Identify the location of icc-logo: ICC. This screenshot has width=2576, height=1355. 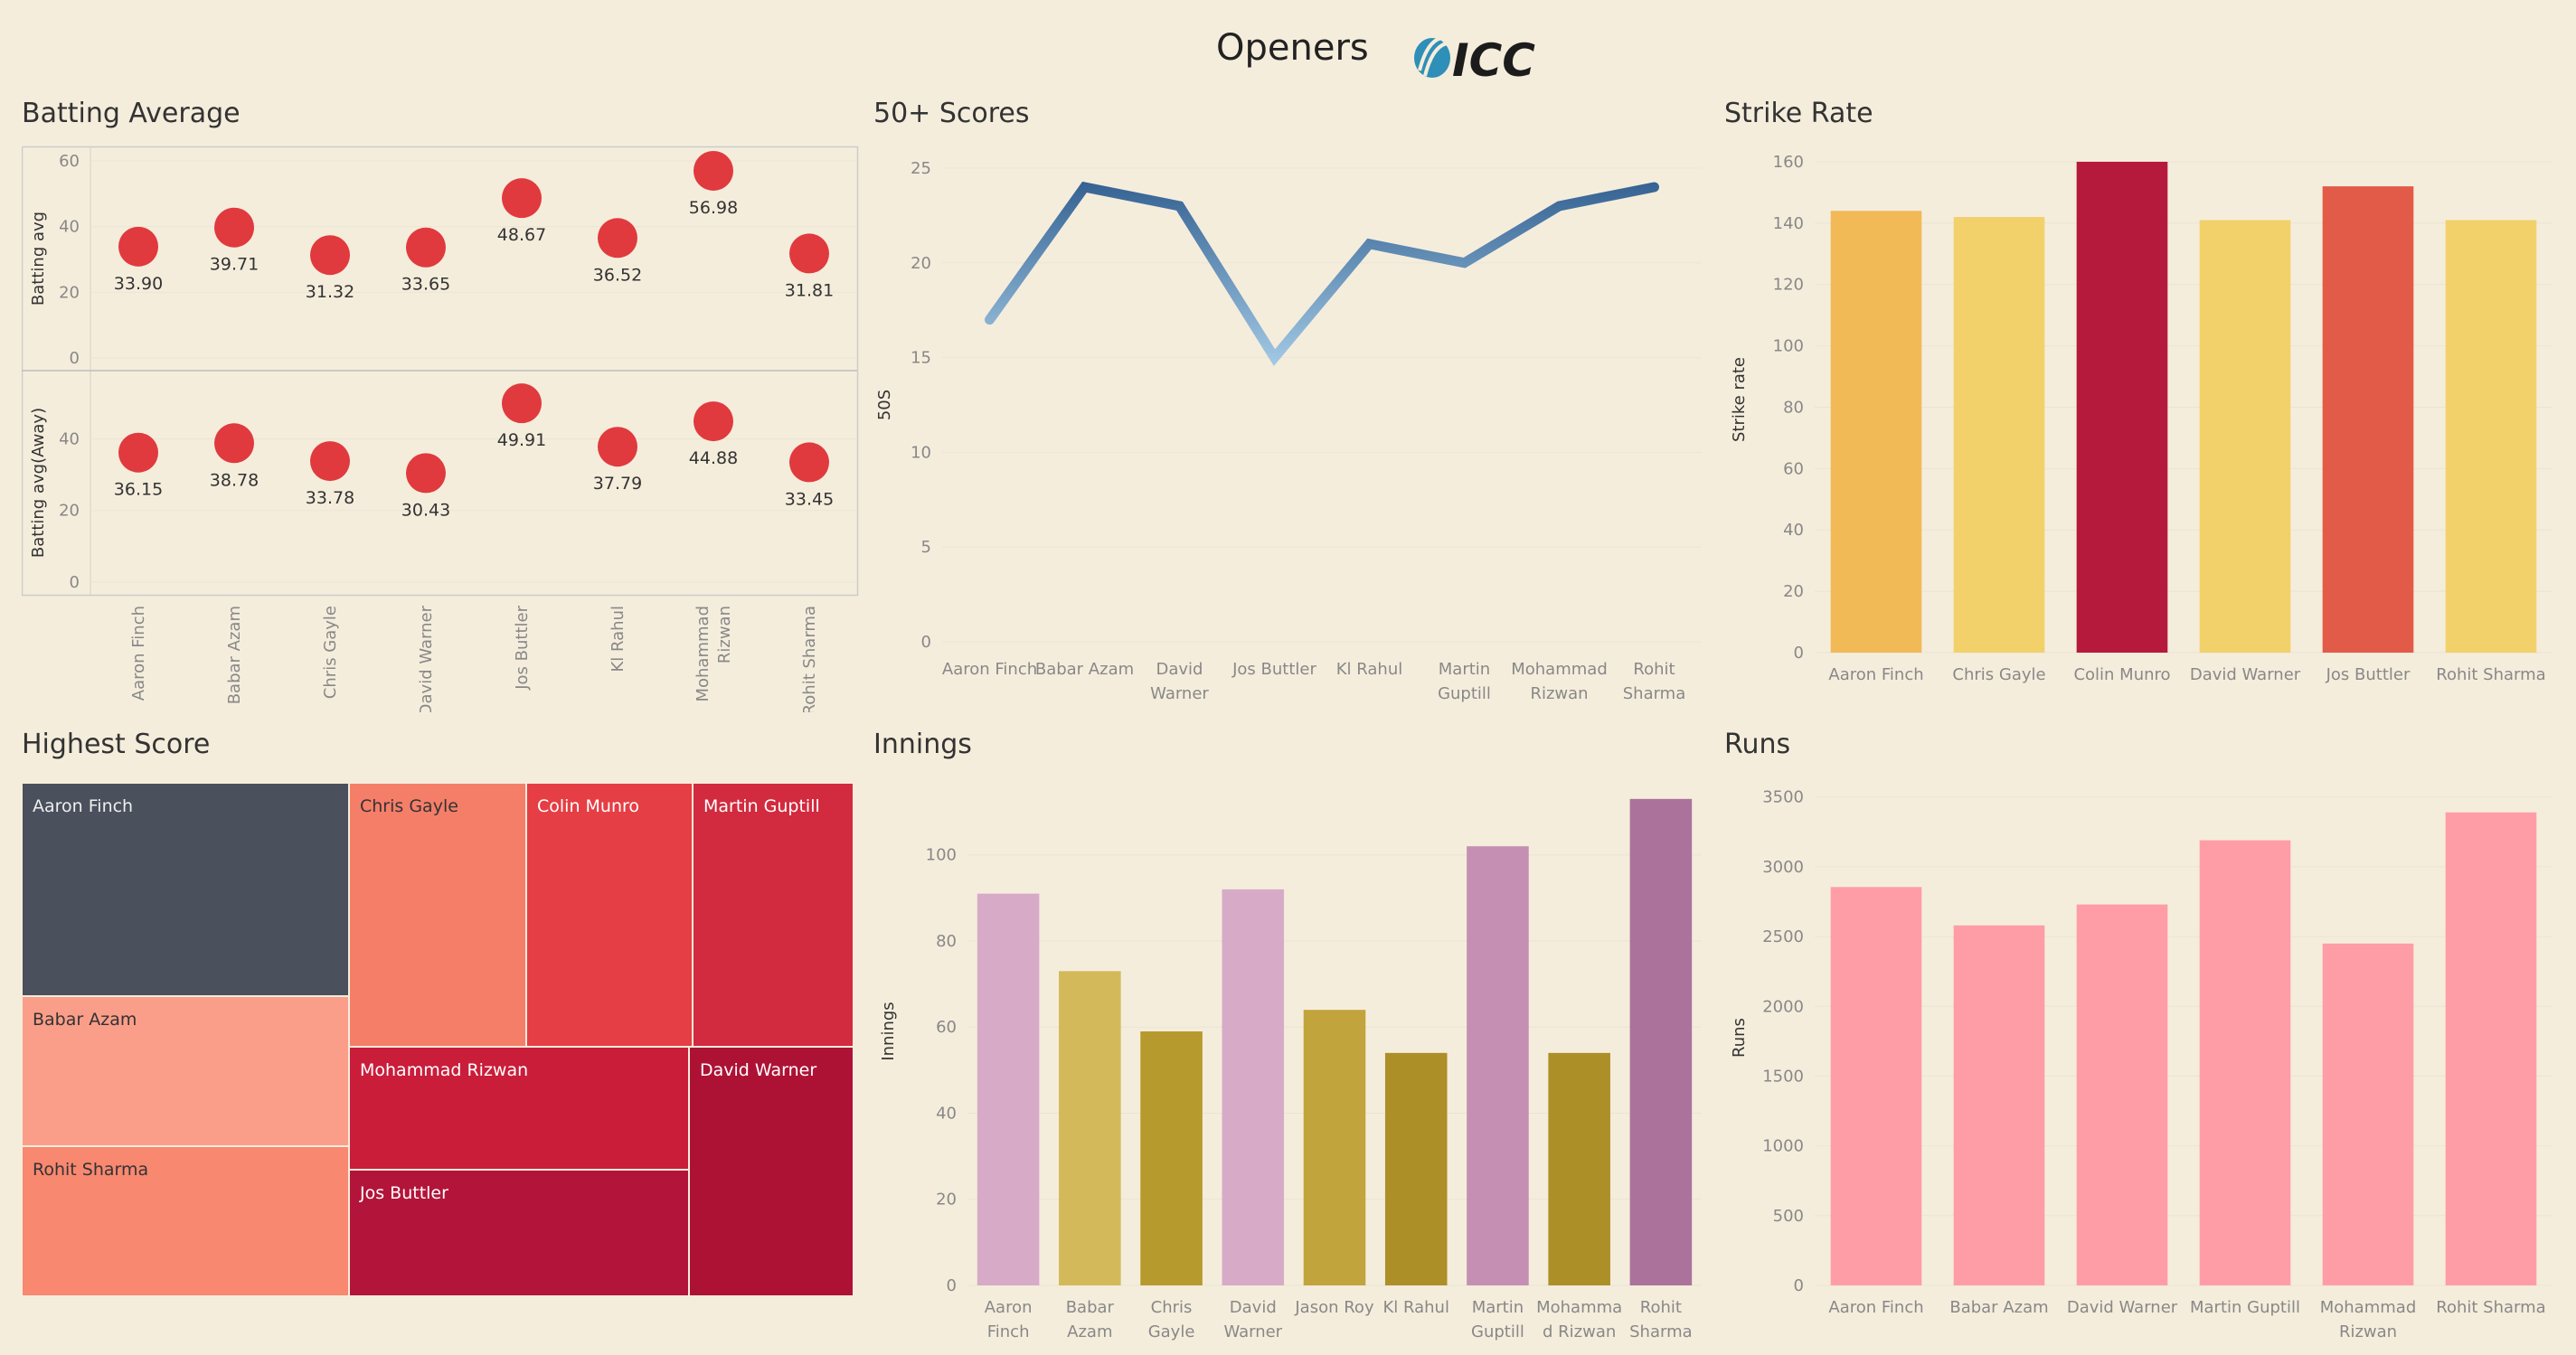
(1474, 60).